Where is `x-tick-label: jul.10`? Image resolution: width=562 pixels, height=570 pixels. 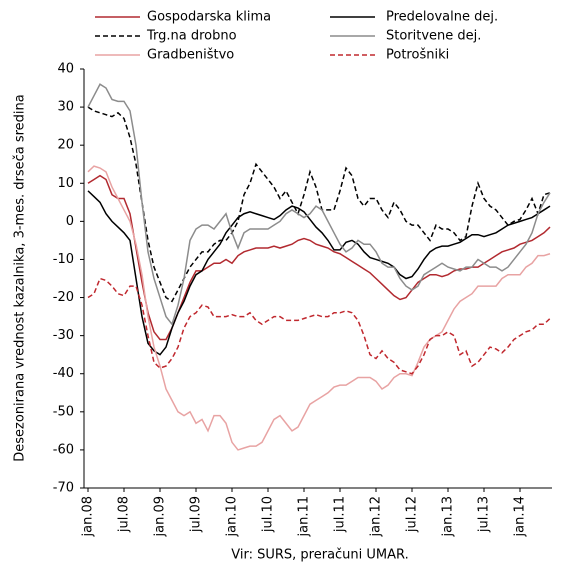 x-tick-label: jul.10 is located at coordinates (268, 514).